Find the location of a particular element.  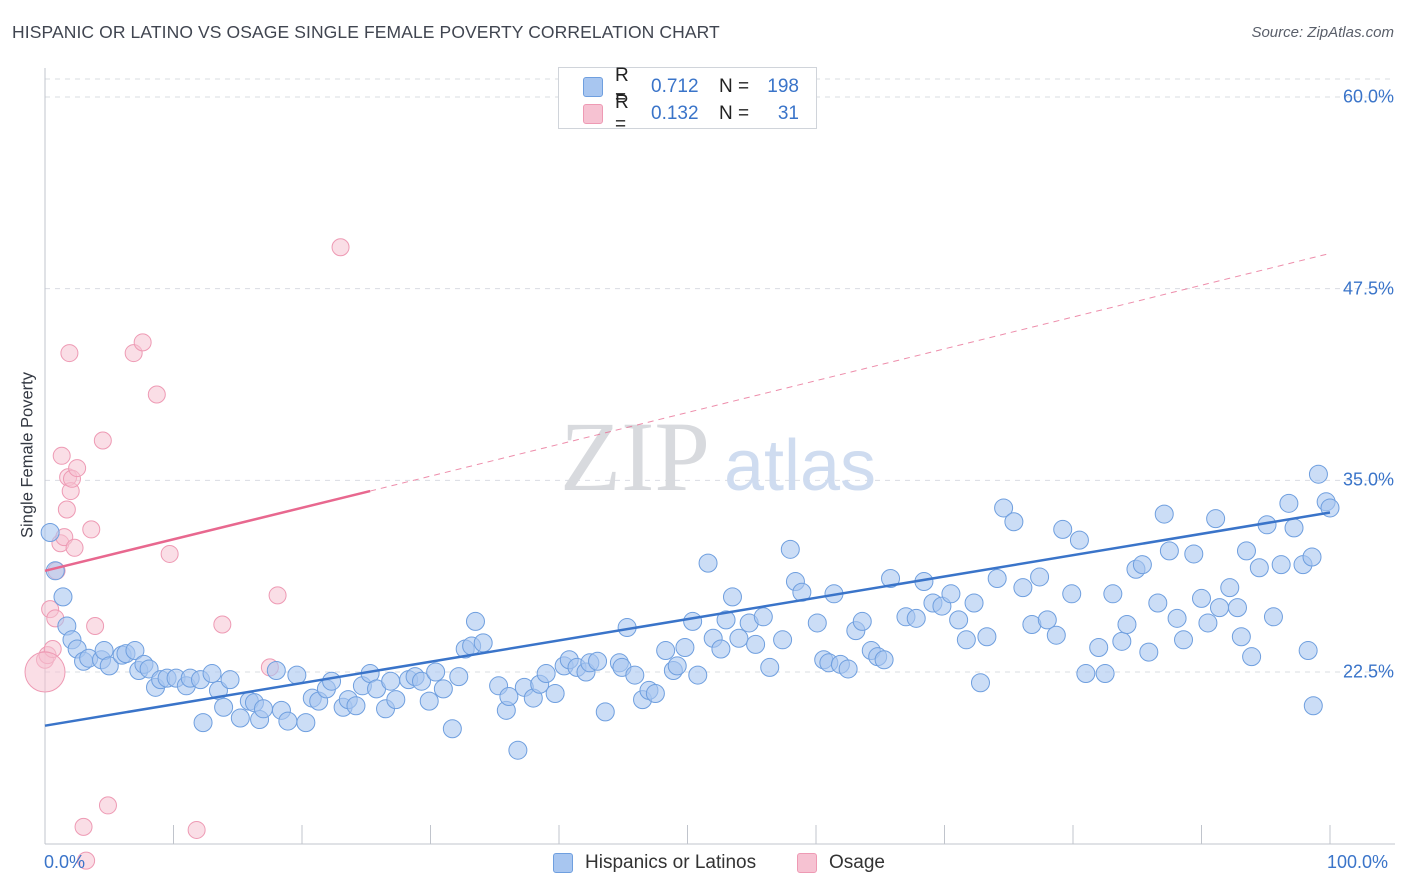

correlation-legend: R = 0.712 N = 198 R = 0.132 N = 31 is located at coordinates (687, 100).